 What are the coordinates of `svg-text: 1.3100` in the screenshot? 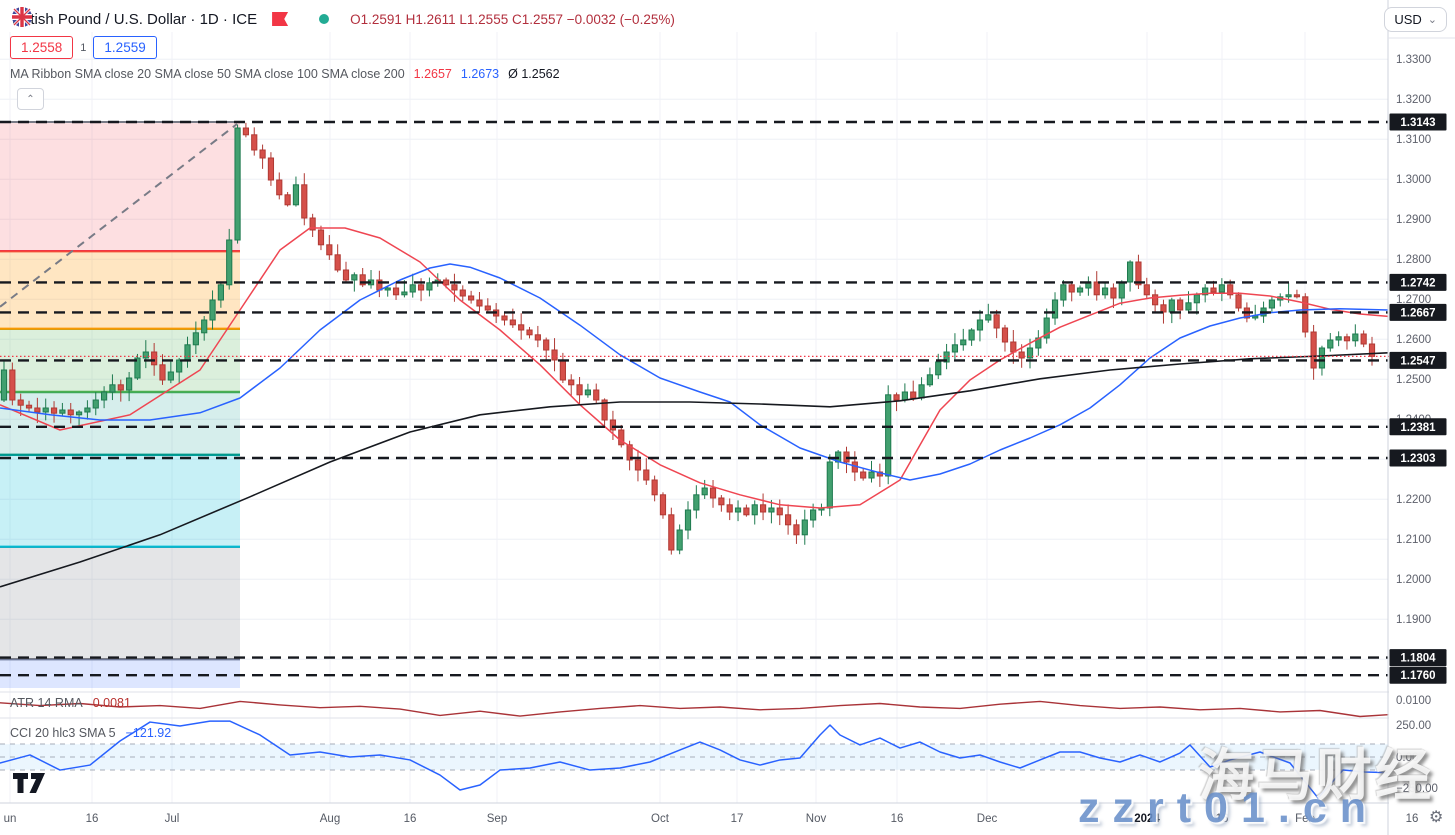 It's located at (1413, 140).